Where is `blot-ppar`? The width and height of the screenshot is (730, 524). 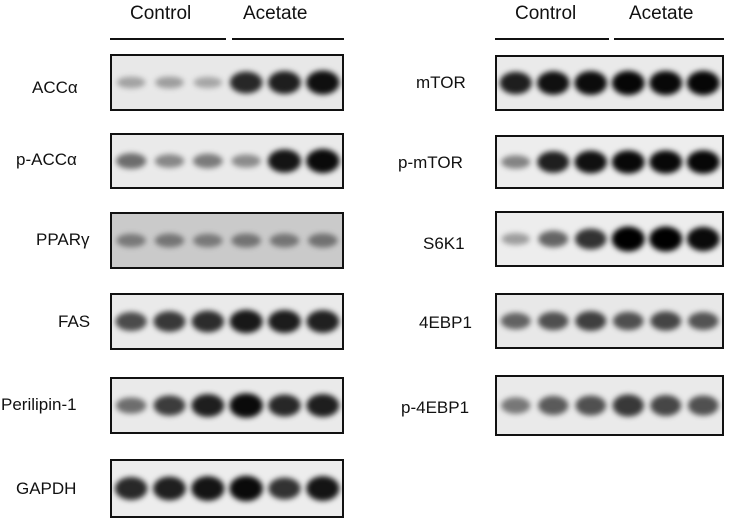
blot-ppar is located at coordinates (227, 240).